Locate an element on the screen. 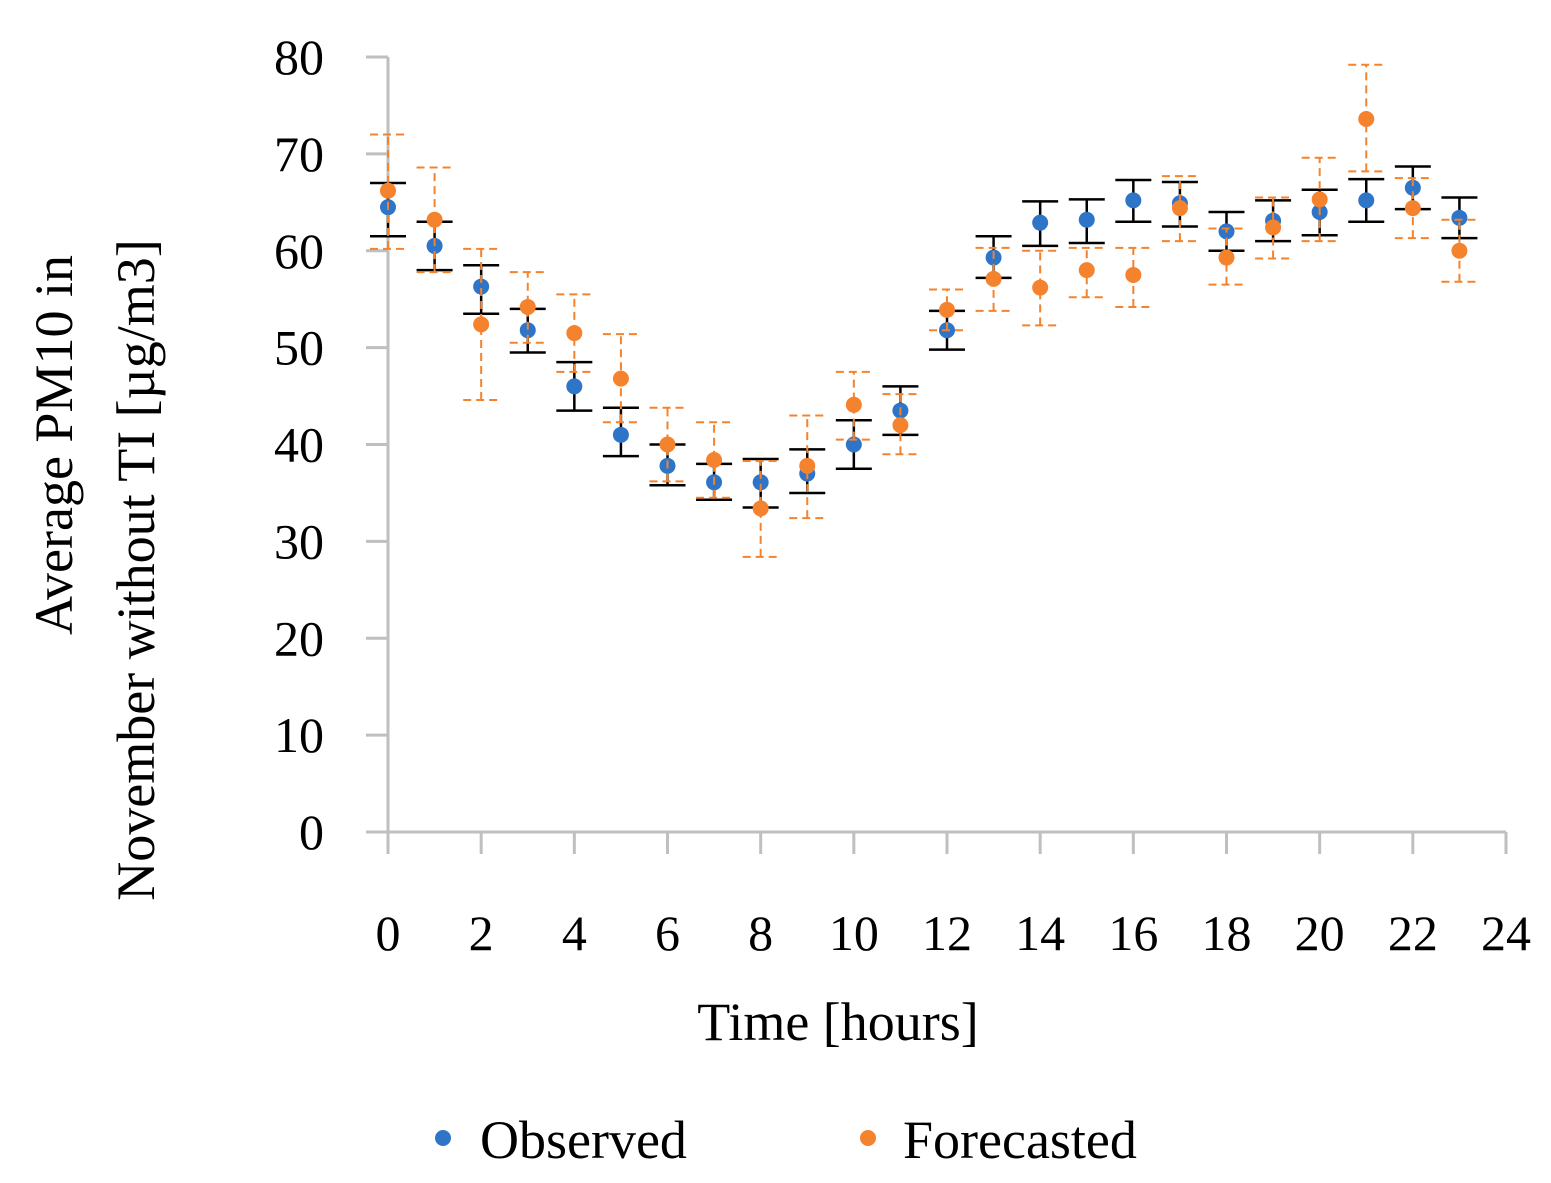  y-tick-label: 0 is located at coordinates (311, 832).